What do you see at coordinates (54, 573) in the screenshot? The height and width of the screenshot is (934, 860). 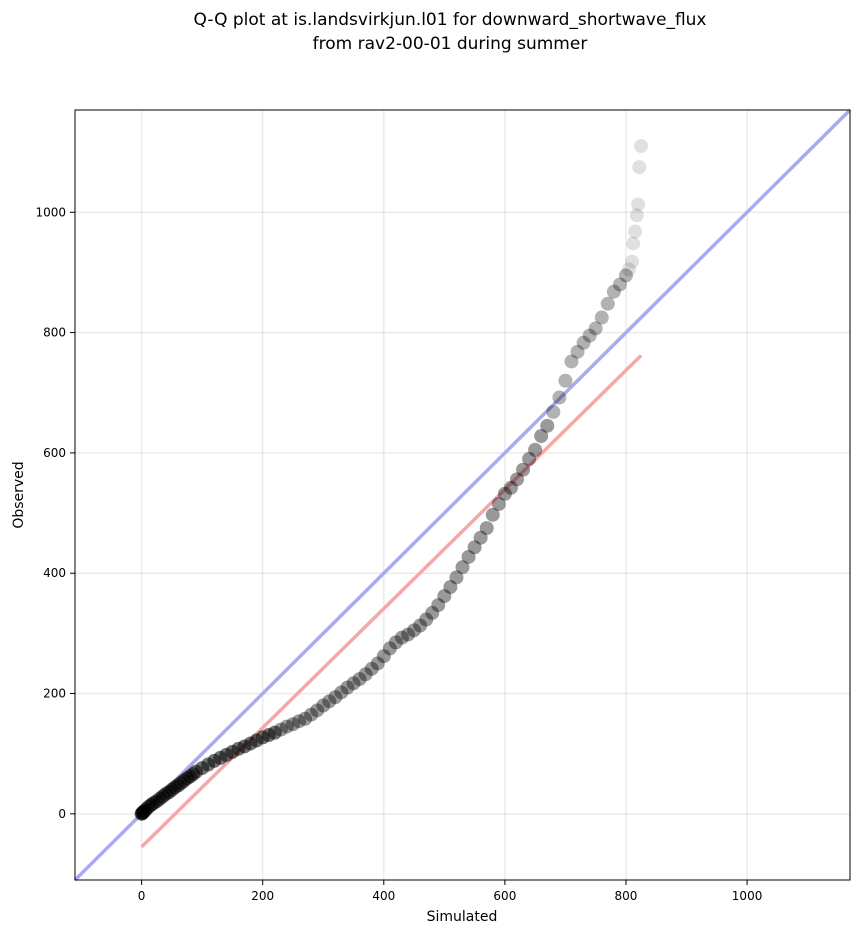 I see `y-tick-label: 400` at bounding box center [54, 573].